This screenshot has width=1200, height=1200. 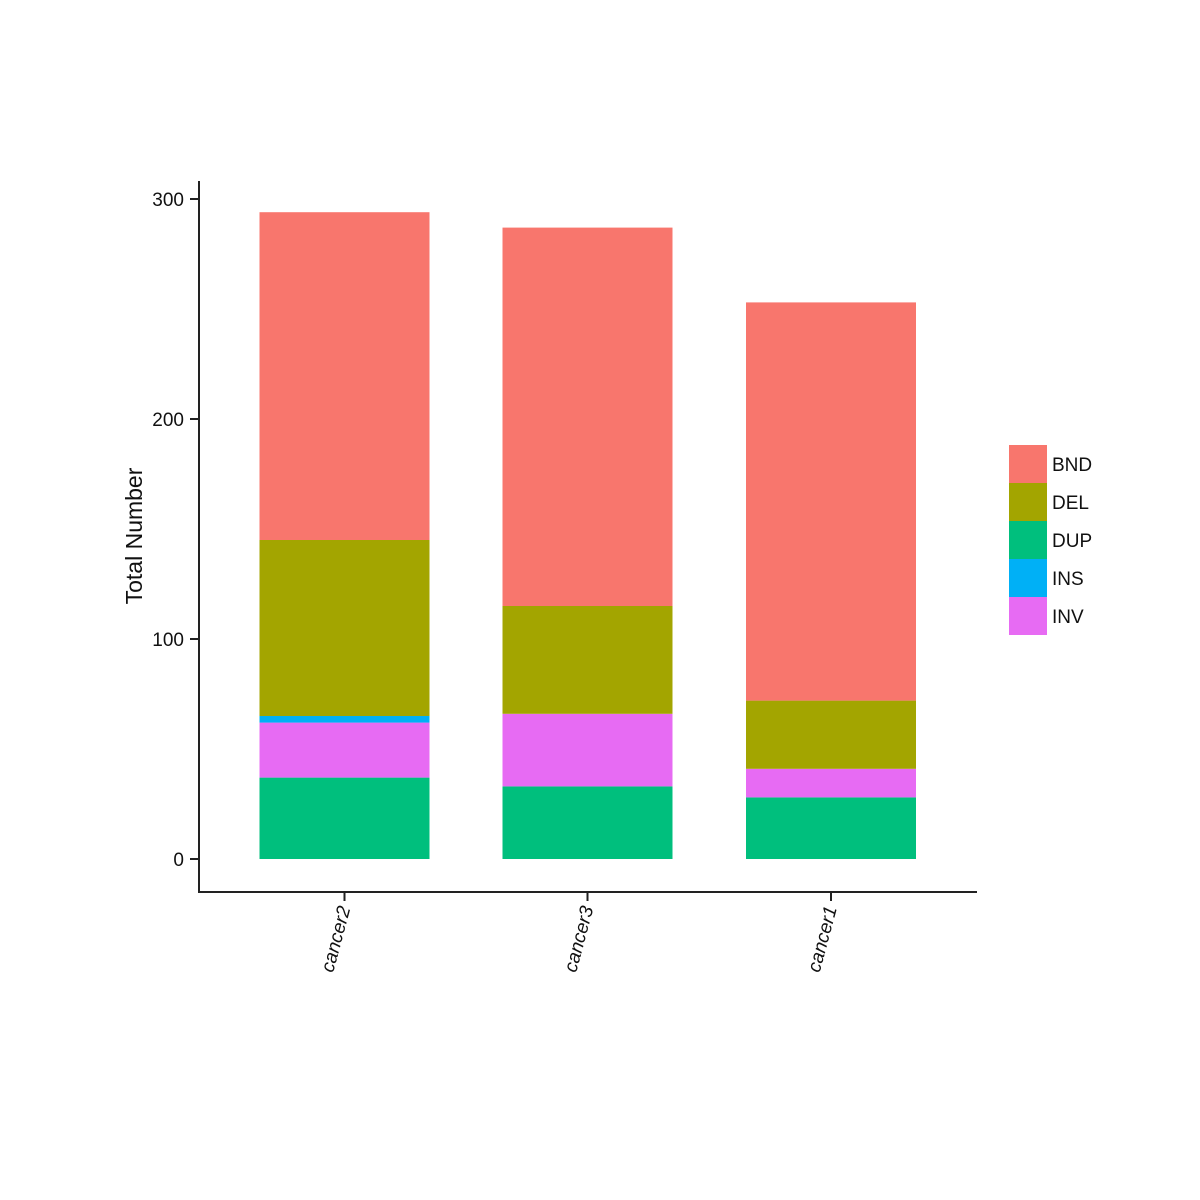 I want to click on x-ticks: cancer2 cancer3 cancer1, so click(x=580, y=933).